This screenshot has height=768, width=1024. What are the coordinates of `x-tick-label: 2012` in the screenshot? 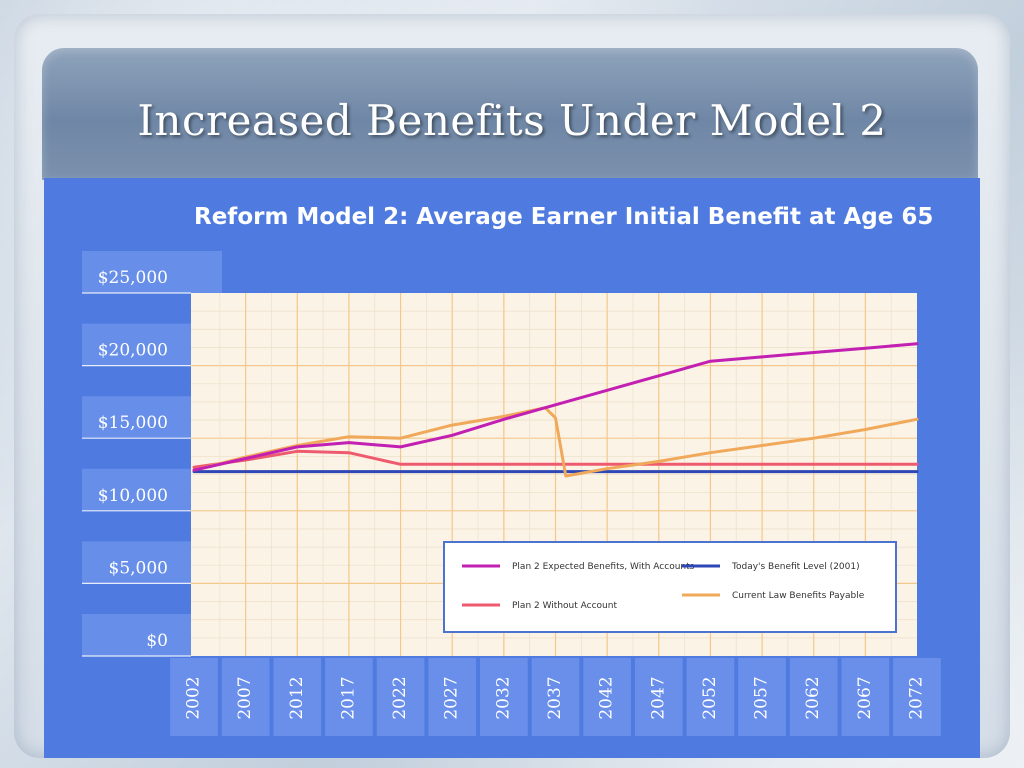 It's located at (297, 697).